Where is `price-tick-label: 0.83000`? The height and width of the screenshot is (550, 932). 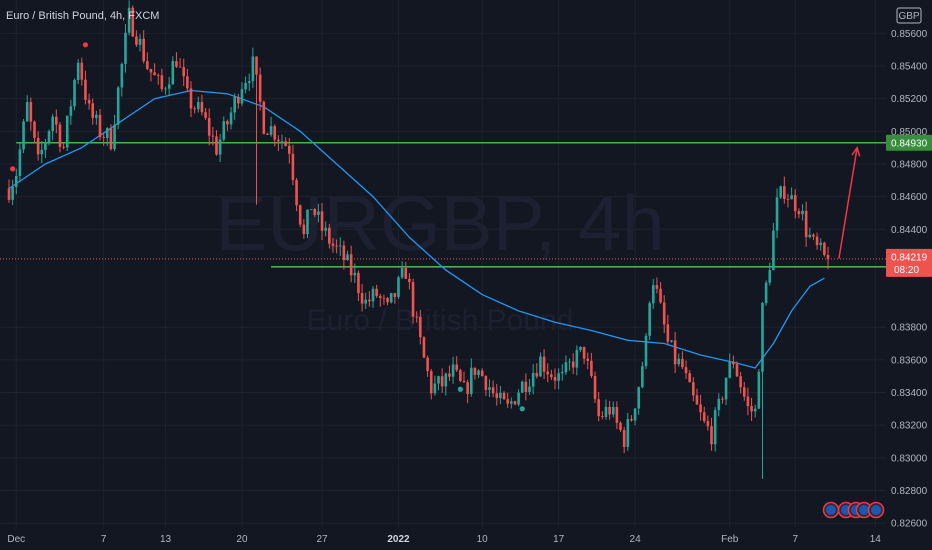
price-tick-label: 0.83000 is located at coordinates (909, 458).